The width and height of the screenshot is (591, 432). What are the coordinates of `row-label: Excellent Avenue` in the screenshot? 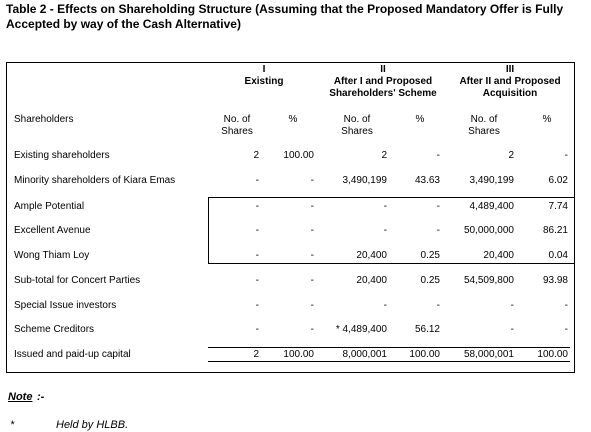 It's located at (52, 230).